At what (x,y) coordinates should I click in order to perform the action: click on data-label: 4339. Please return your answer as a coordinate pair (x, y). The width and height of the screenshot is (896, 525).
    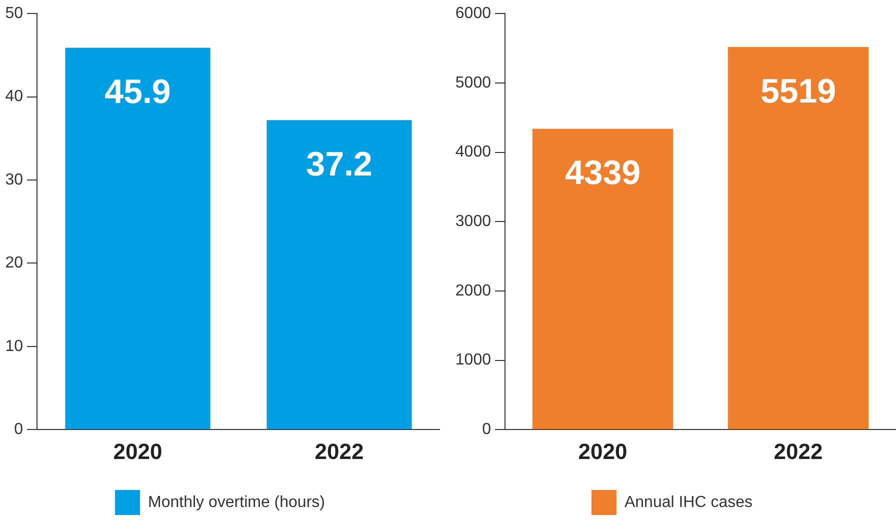
    Looking at the image, I should click on (602, 173).